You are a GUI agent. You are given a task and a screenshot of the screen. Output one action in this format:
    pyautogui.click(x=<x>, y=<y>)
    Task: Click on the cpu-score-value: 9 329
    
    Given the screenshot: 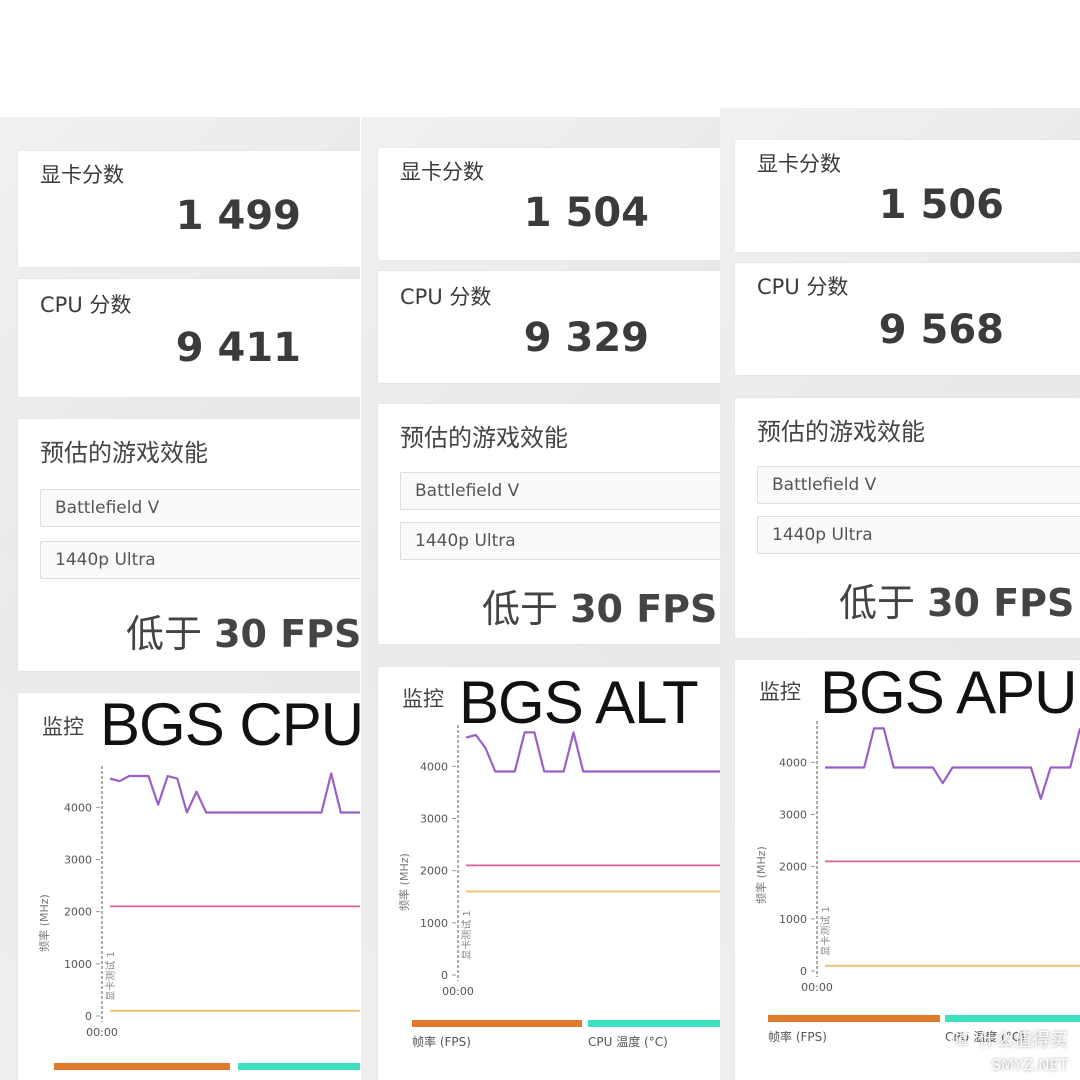 What is the action you would take?
    pyautogui.click(x=586, y=338)
    